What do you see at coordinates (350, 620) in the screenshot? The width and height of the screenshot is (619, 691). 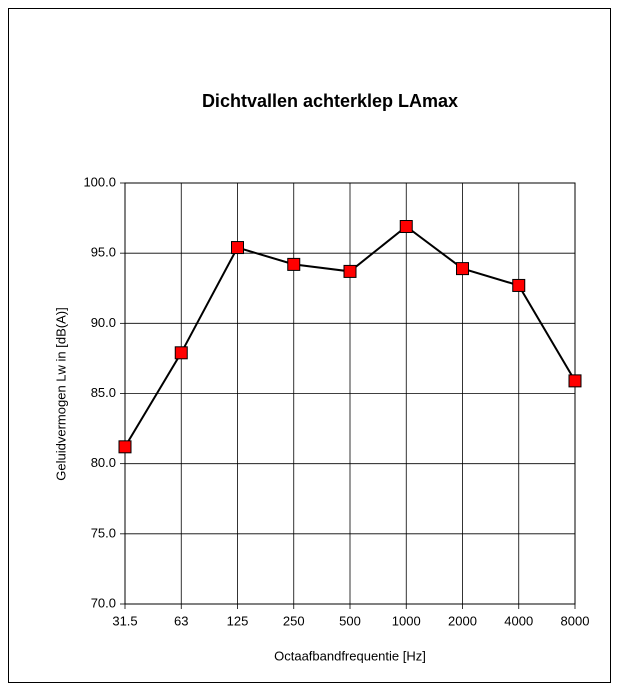 I see `x-tick-label: 500` at bounding box center [350, 620].